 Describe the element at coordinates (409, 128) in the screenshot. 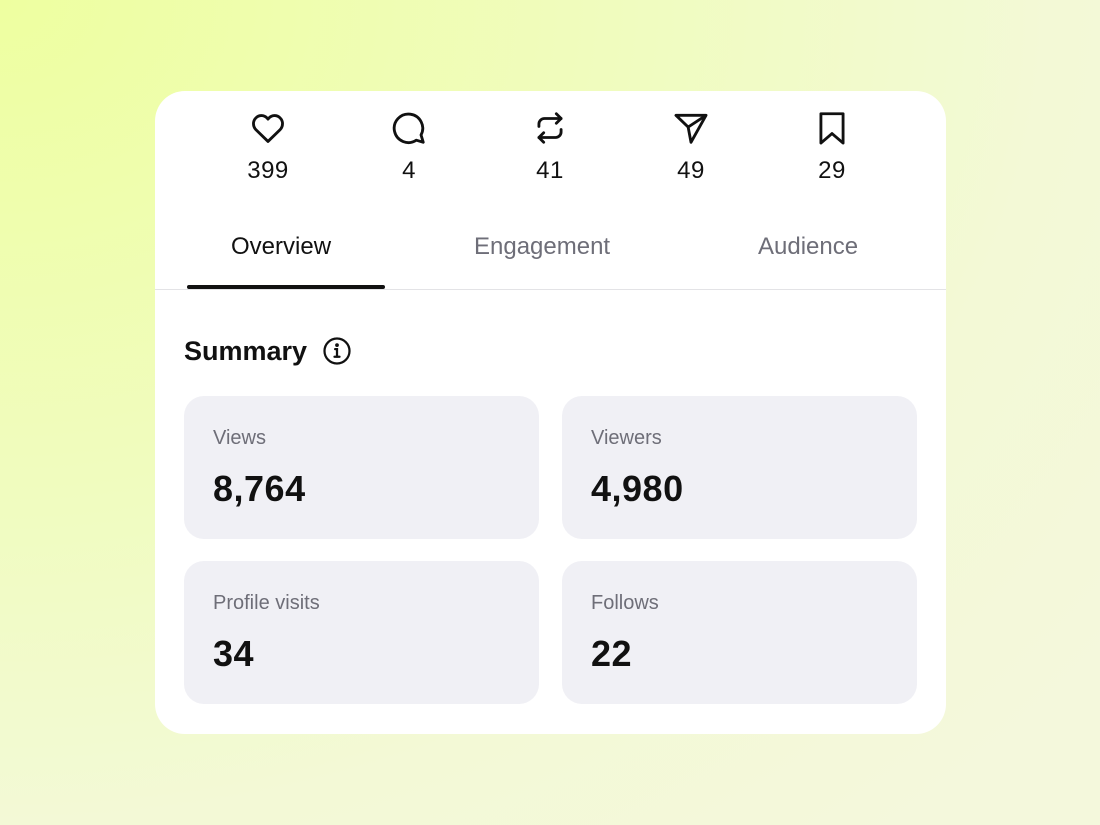

I see `comment-icon` at that location.